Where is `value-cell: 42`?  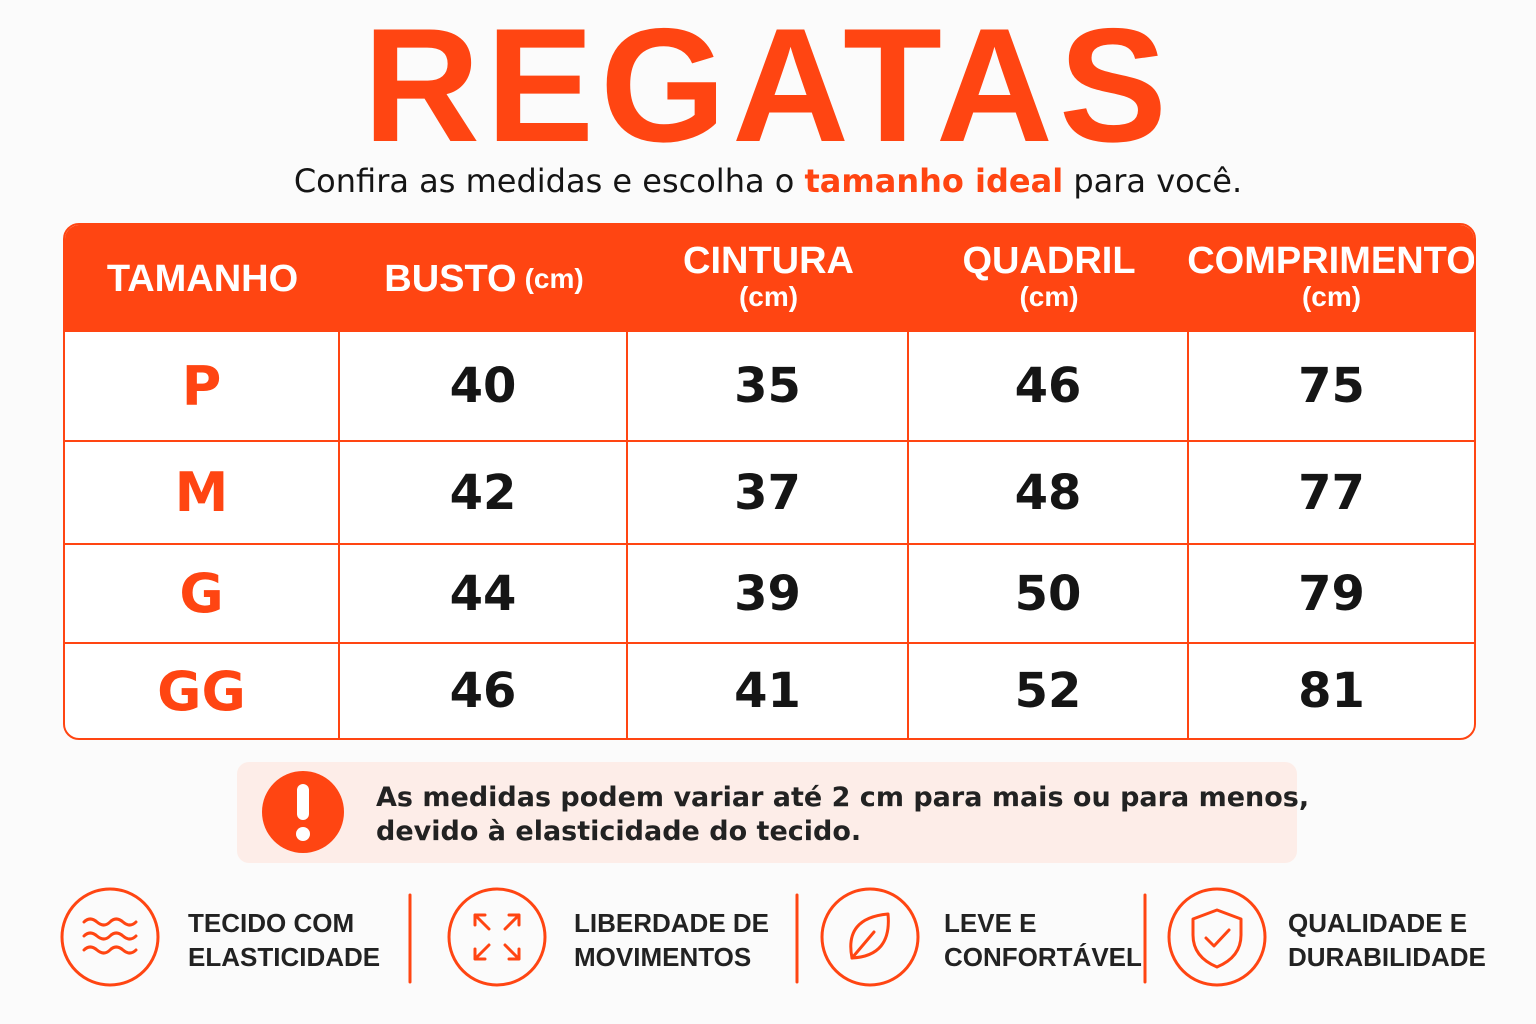
value-cell: 42 is located at coordinates (484, 493).